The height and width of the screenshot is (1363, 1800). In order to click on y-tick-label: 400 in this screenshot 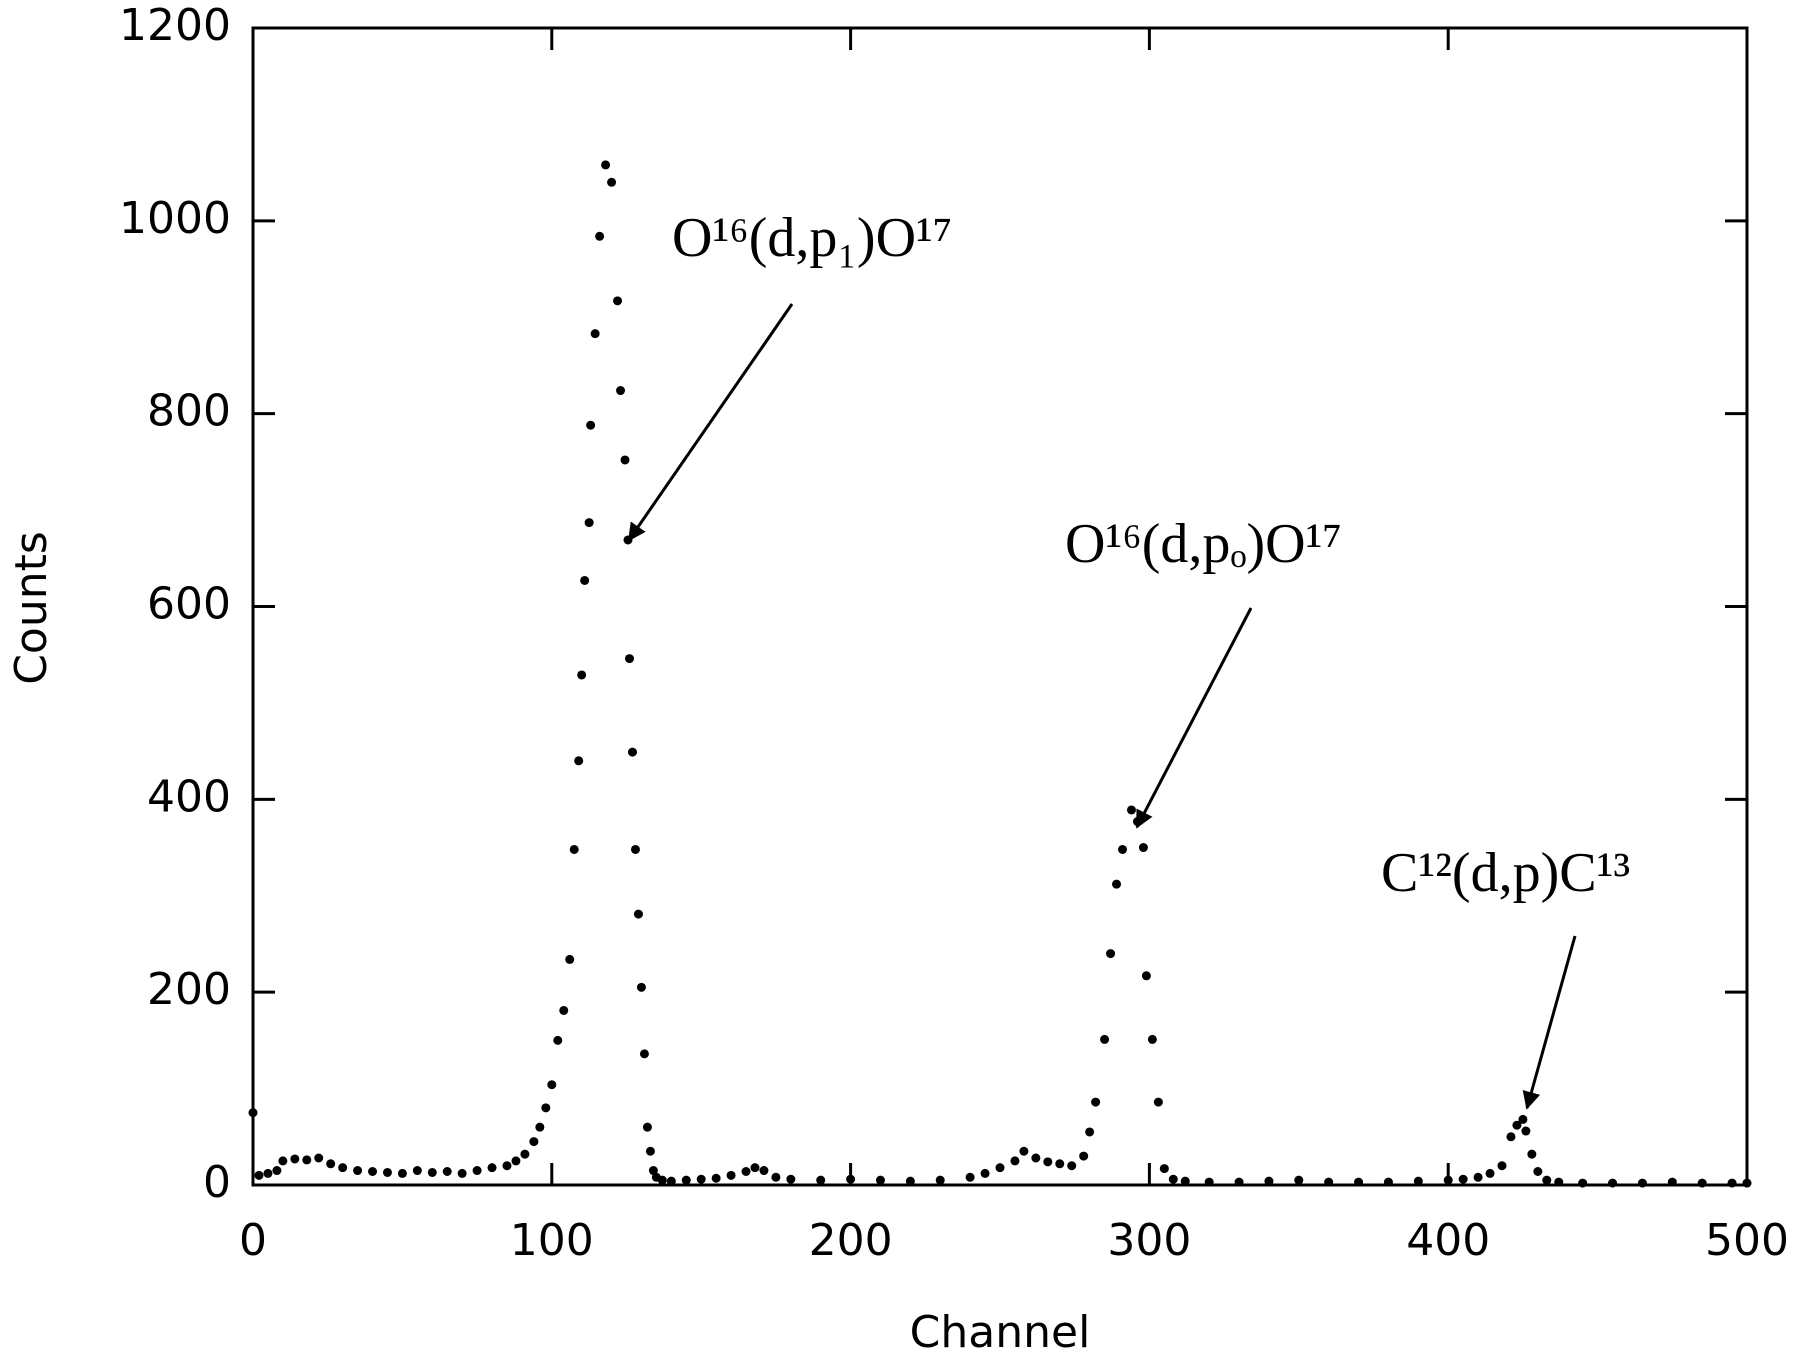, I will do `click(189, 796)`.